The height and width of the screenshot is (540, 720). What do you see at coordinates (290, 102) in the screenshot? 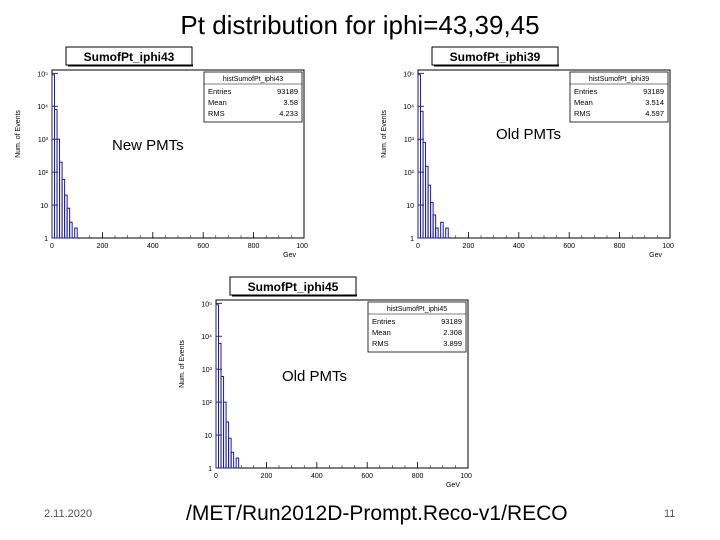
I see `stats-value-mean: 3.58` at bounding box center [290, 102].